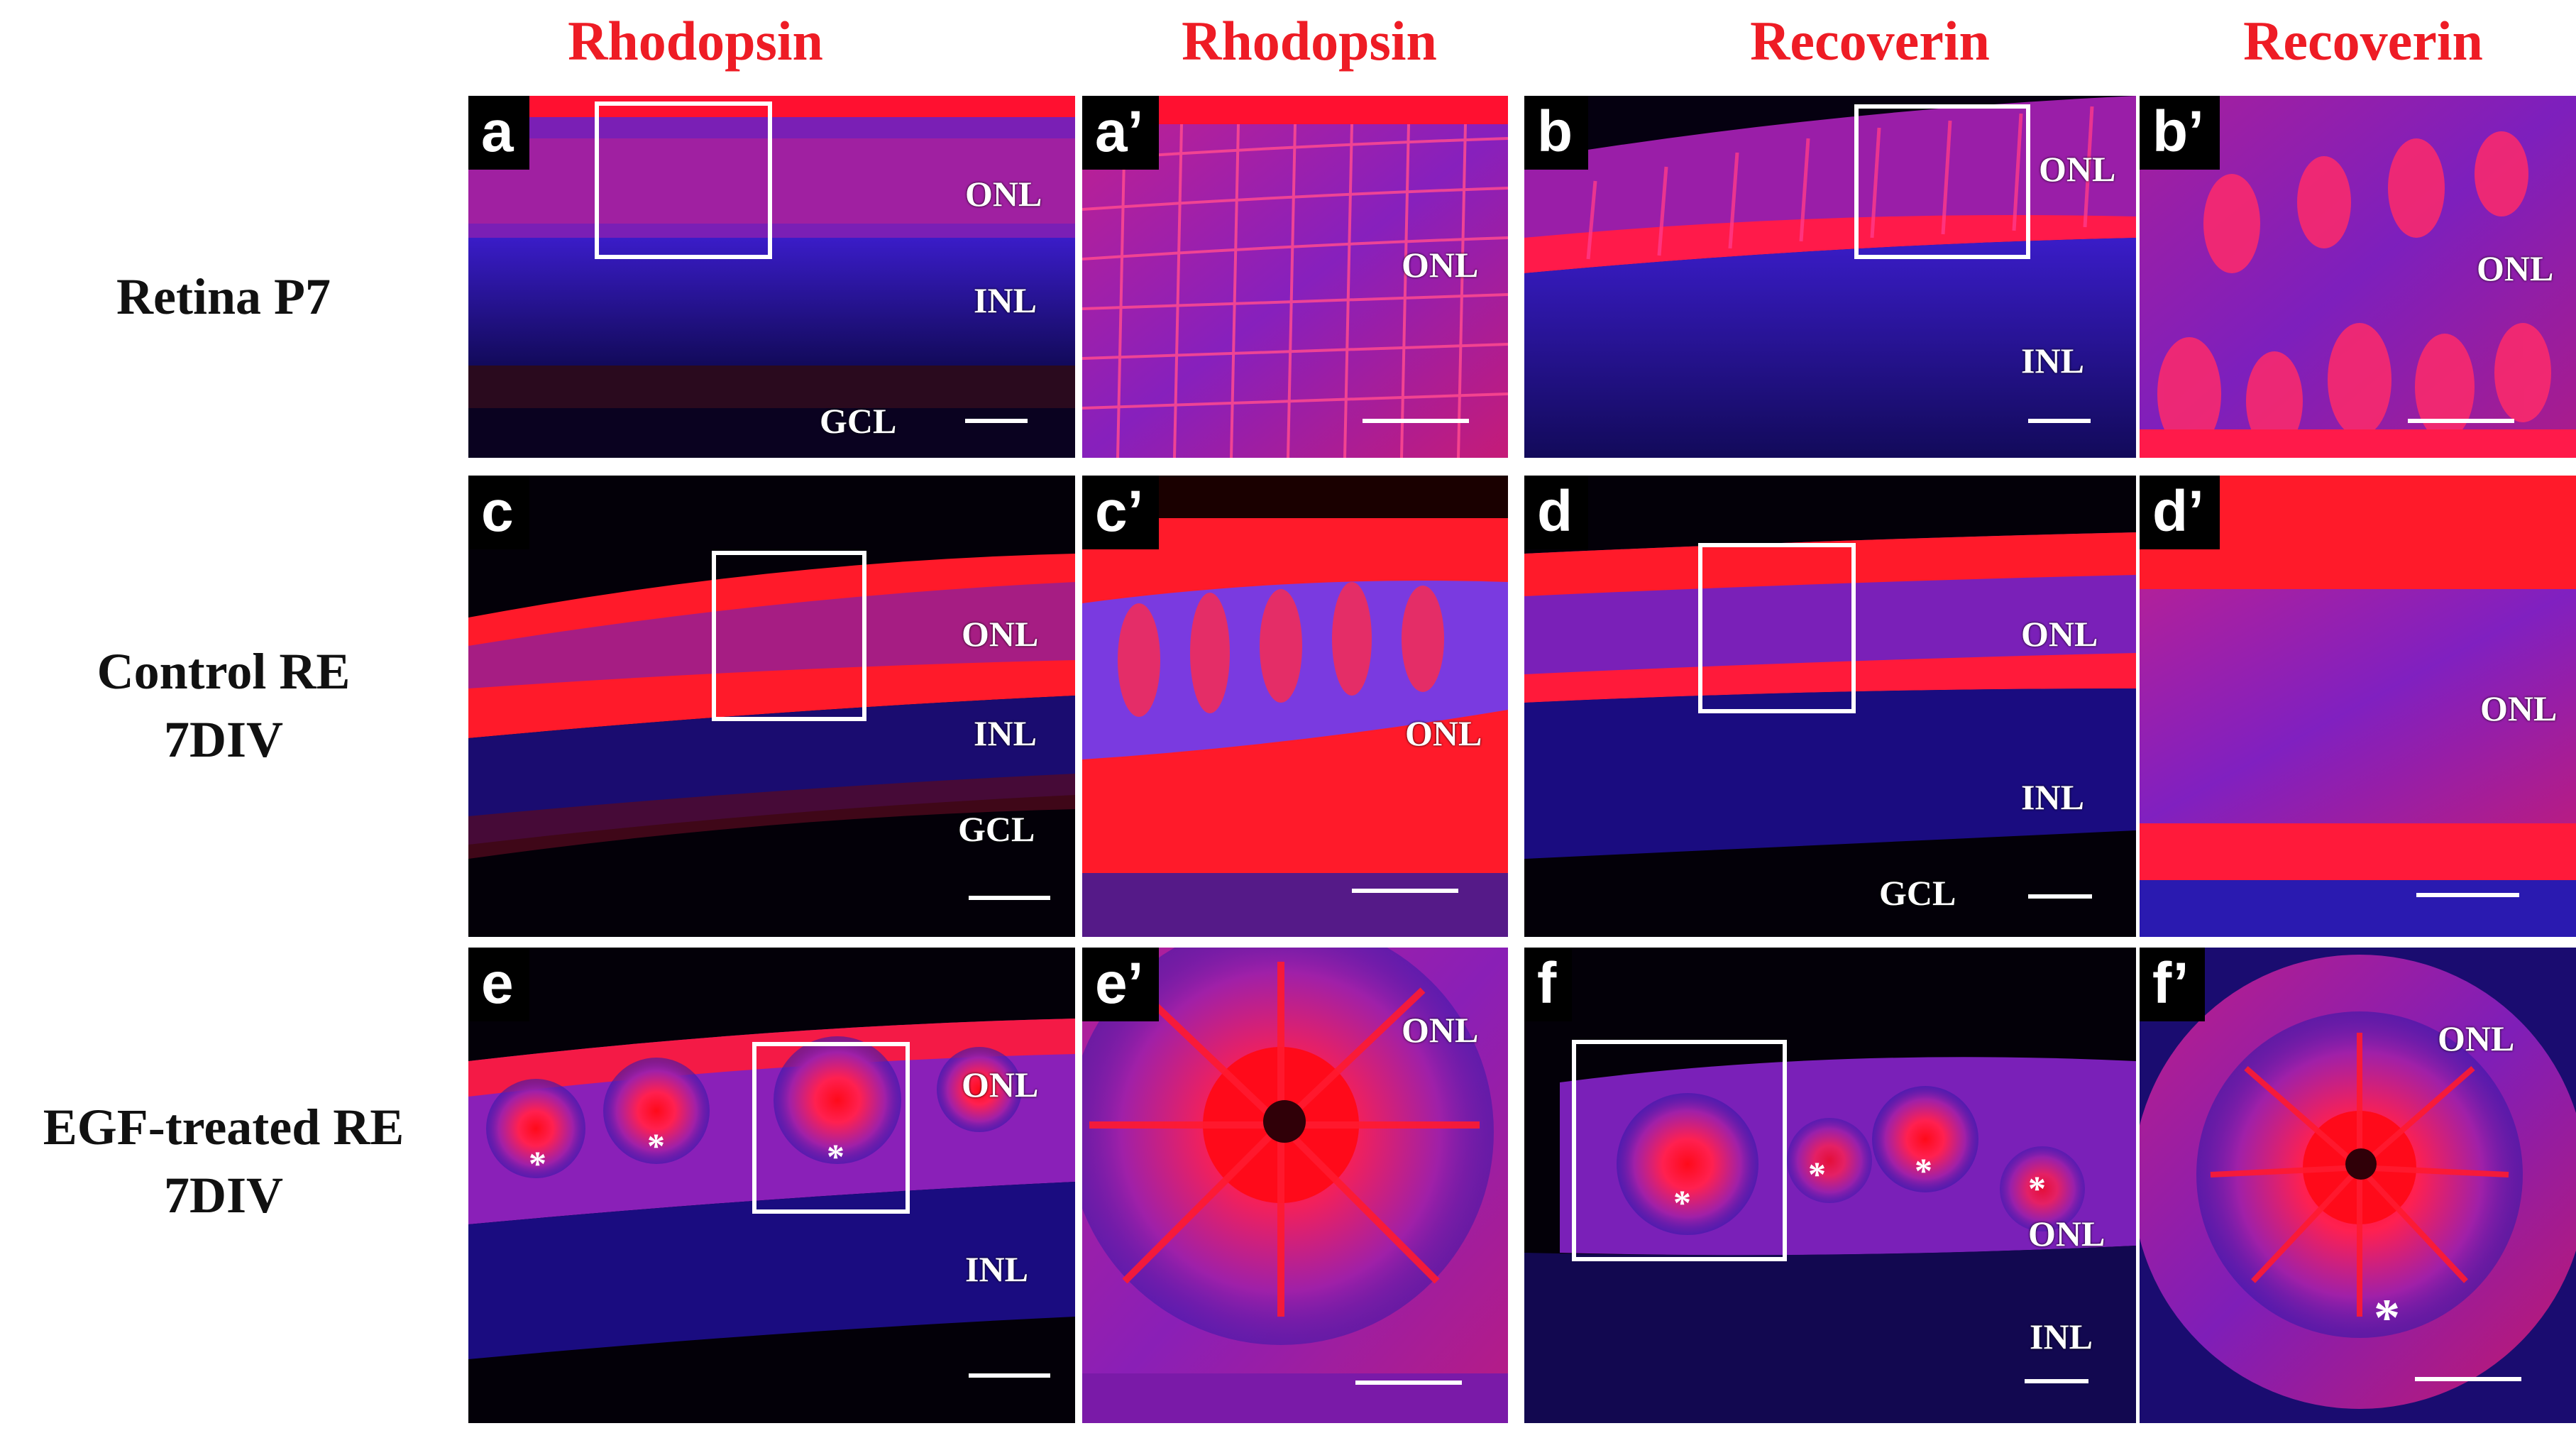 The width and height of the screenshot is (2576, 1438). What do you see at coordinates (1121, 512) in the screenshot?
I see `panel-label: c’` at bounding box center [1121, 512].